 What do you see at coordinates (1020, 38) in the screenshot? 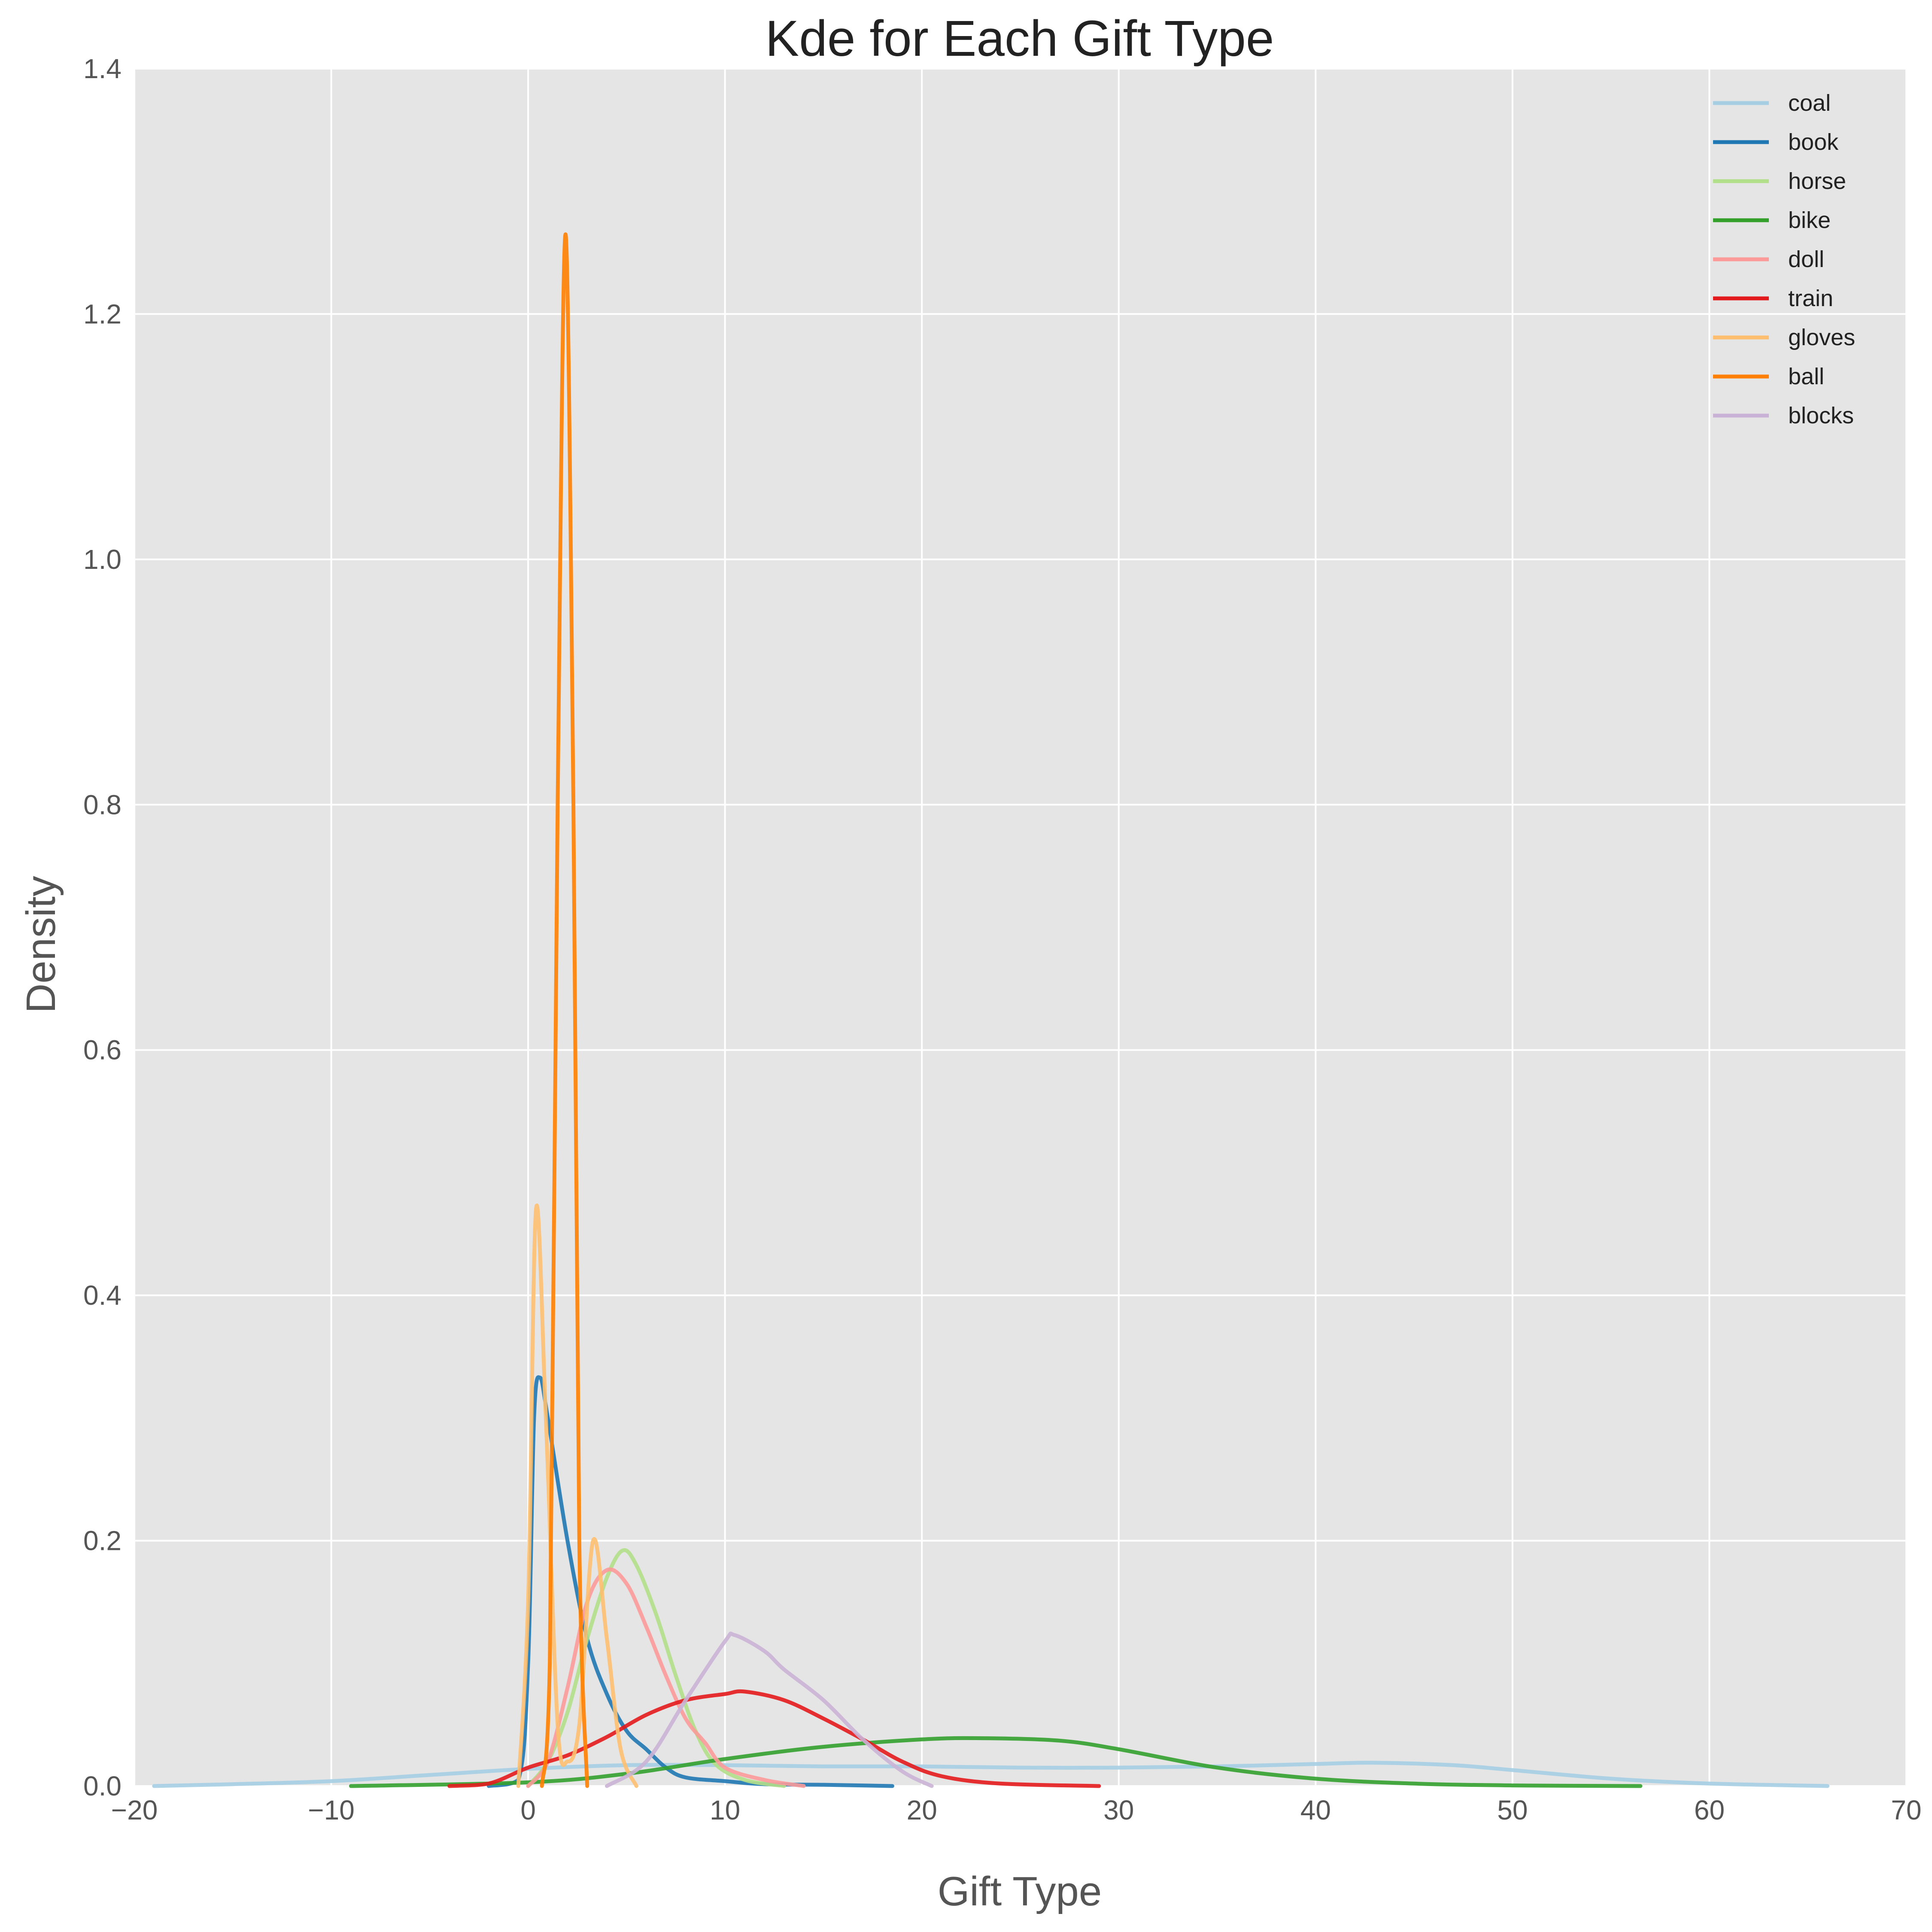
I see `chart-title: Kde for Each Gift Type` at bounding box center [1020, 38].